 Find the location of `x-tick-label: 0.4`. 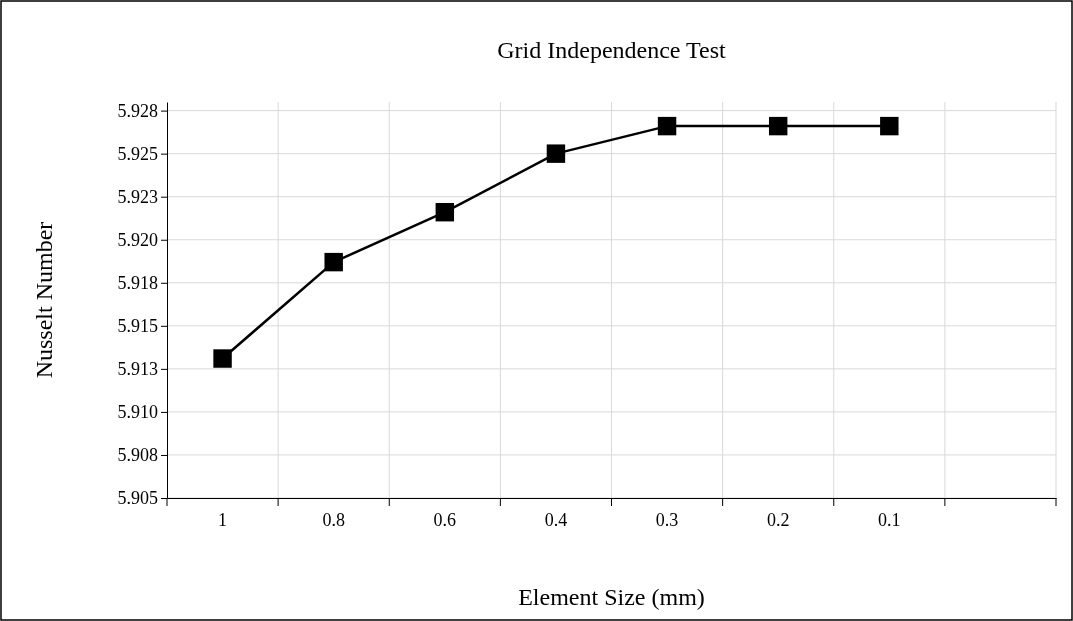

x-tick-label: 0.4 is located at coordinates (556, 520).